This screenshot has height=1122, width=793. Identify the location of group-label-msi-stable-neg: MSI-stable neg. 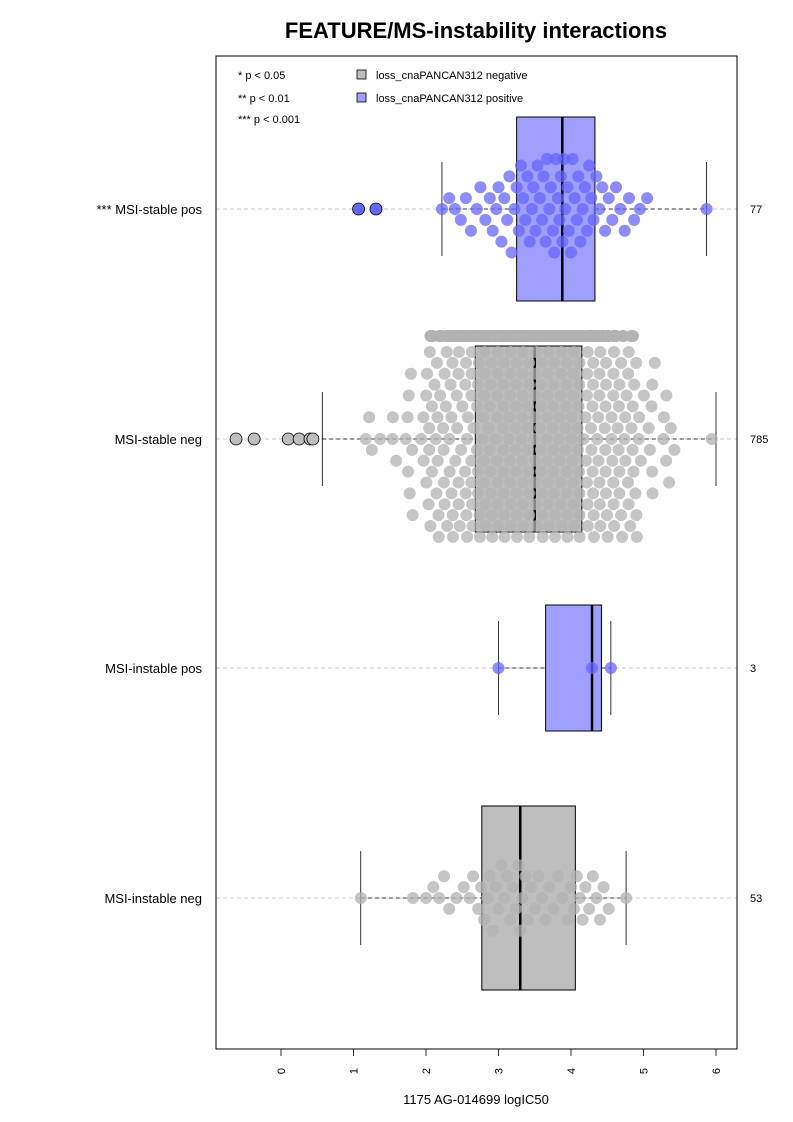
(158, 439).